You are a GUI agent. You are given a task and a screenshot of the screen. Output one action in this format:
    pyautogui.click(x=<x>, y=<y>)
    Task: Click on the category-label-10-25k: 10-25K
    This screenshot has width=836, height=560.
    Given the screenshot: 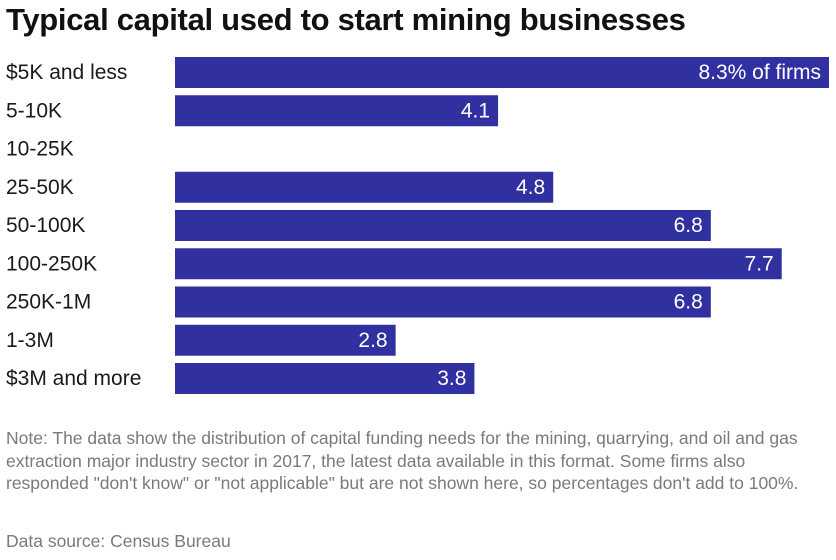 What is the action you would take?
    pyautogui.click(x=40, y=149)
    